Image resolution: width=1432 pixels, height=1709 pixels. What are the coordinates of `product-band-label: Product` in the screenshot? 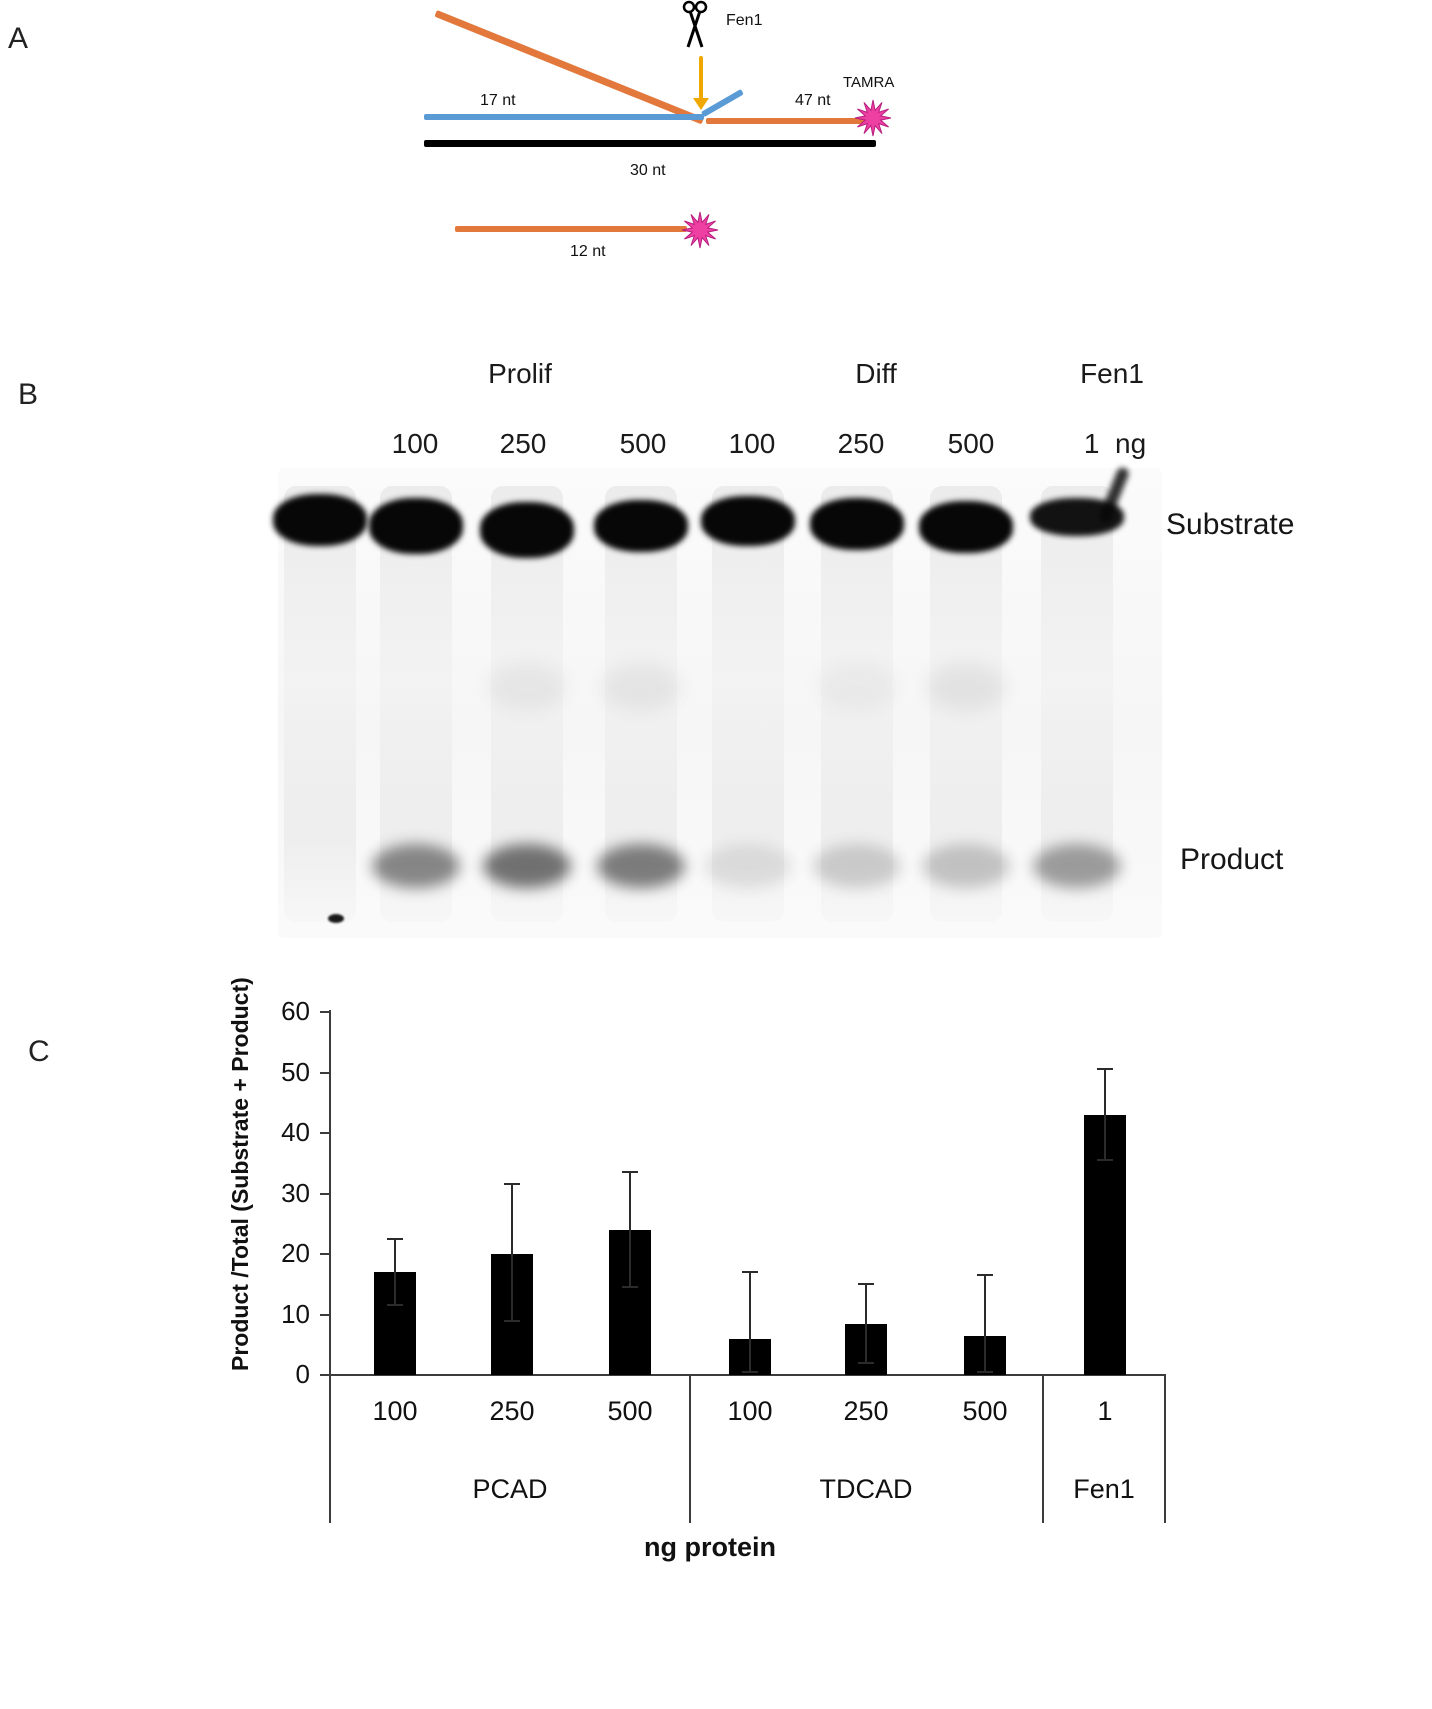 It's located at (1232, 859).